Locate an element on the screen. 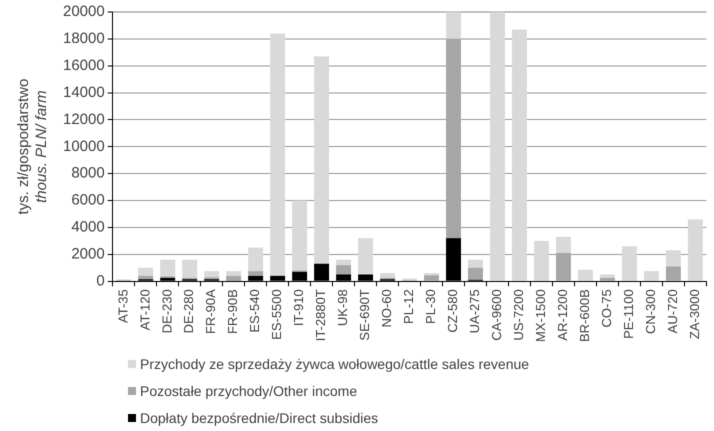  y-tick-label: 14000 is located at coordinates (83, 92).